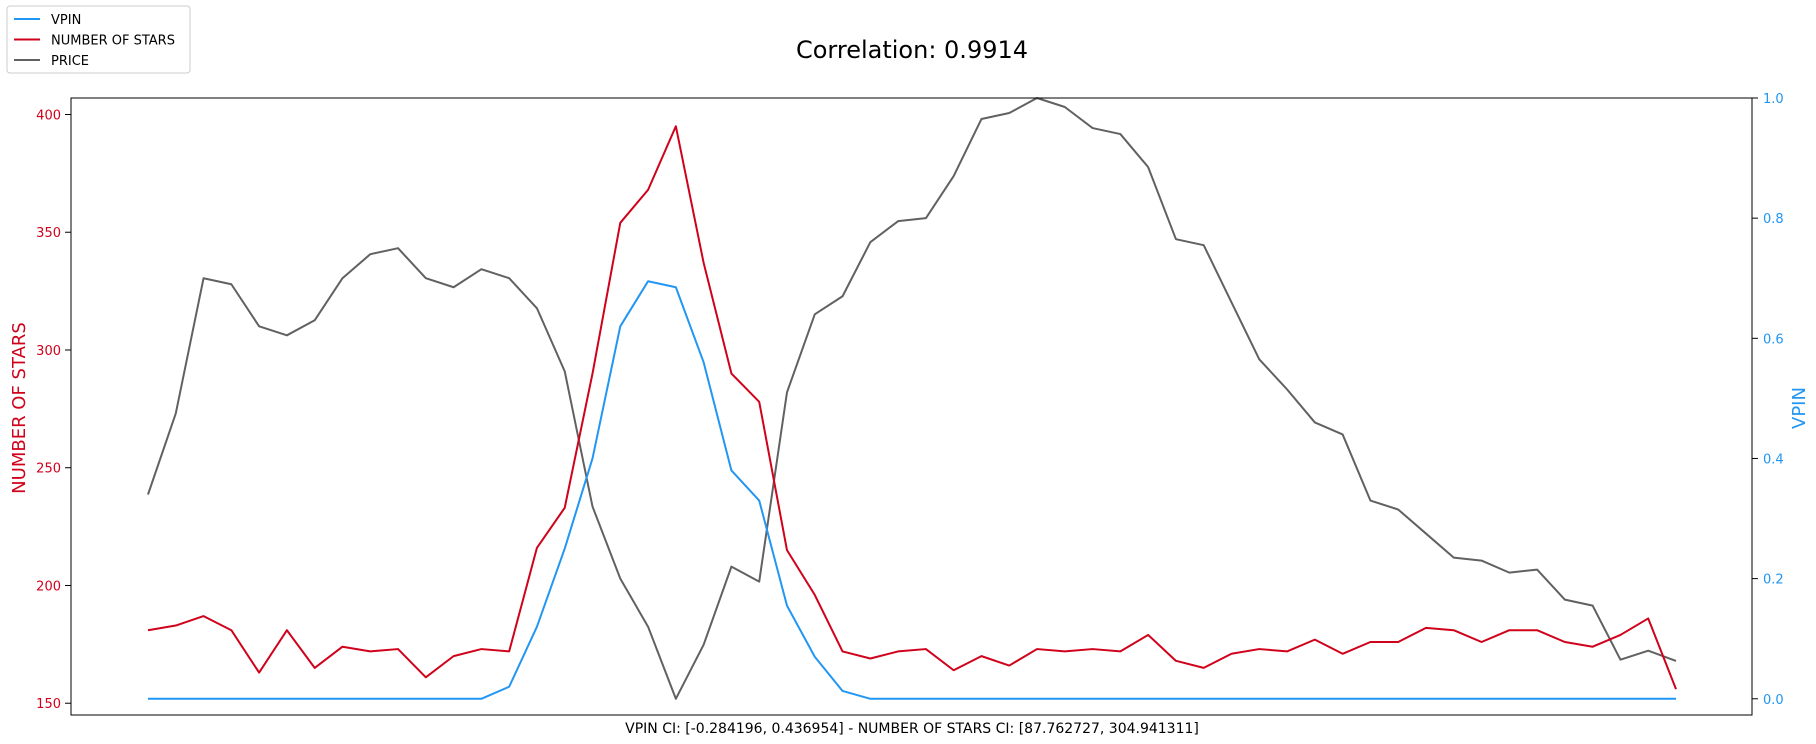 The width and height of the screenshot is (1816, 744). Describe the element at coordinates (48, 115) in the screenshot. I see `left-tick-label: 400` at that location.